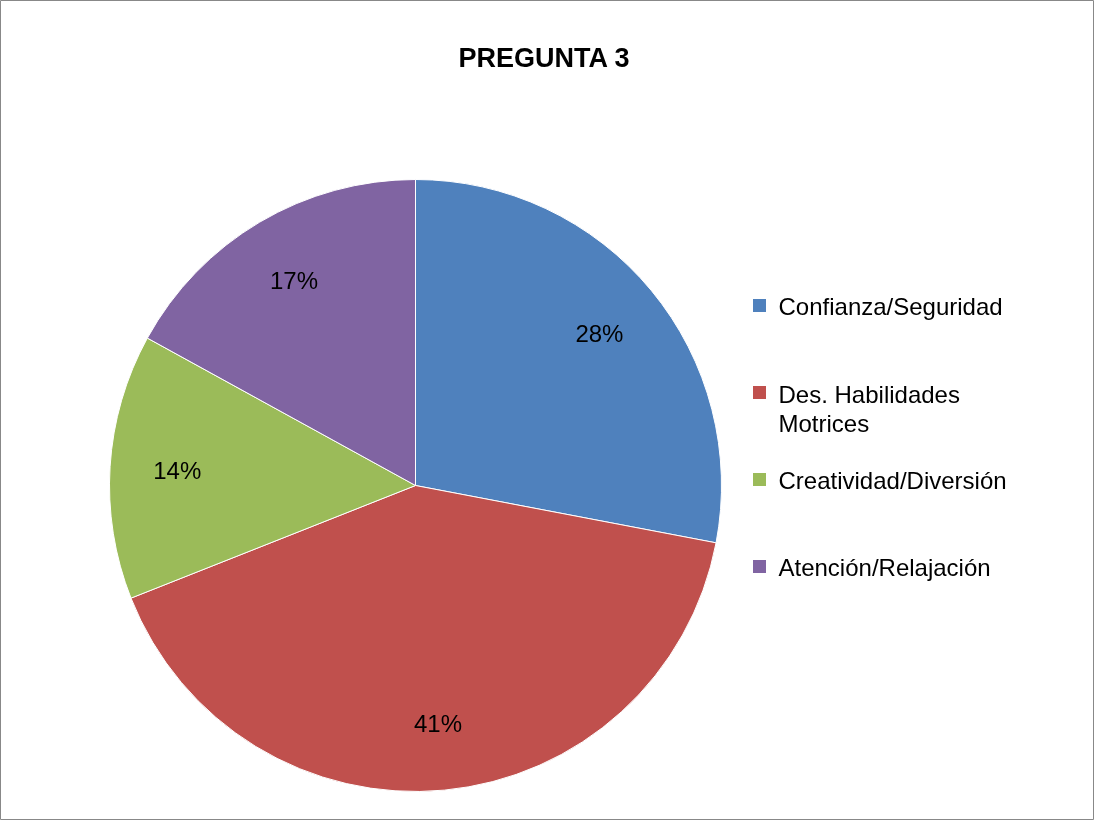 This screenshot has width=1096, height=822. What do you see at coordinates (892, 480) in the screenshot?
I see `legend-label: Creatividad/Diversión` at bounding box center [892, 480].